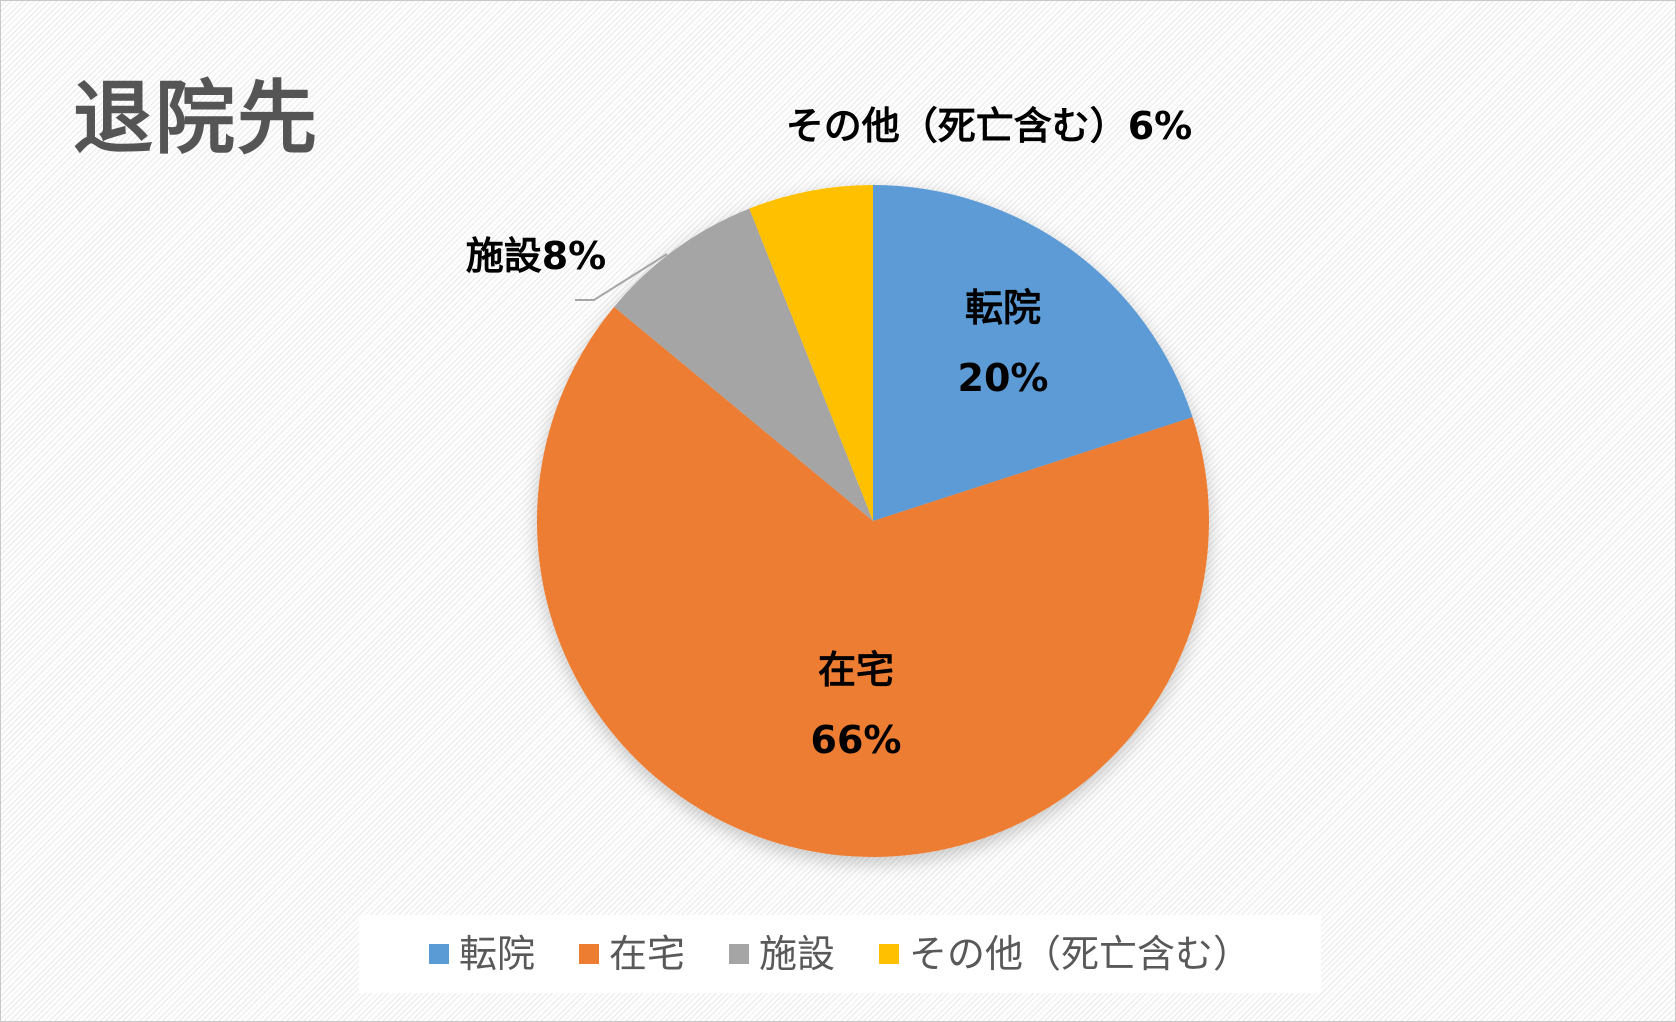 The width and height of the screenshot is (1676, 1022). I want to click on legend-swatch-shisetsu, so click(739, 954).